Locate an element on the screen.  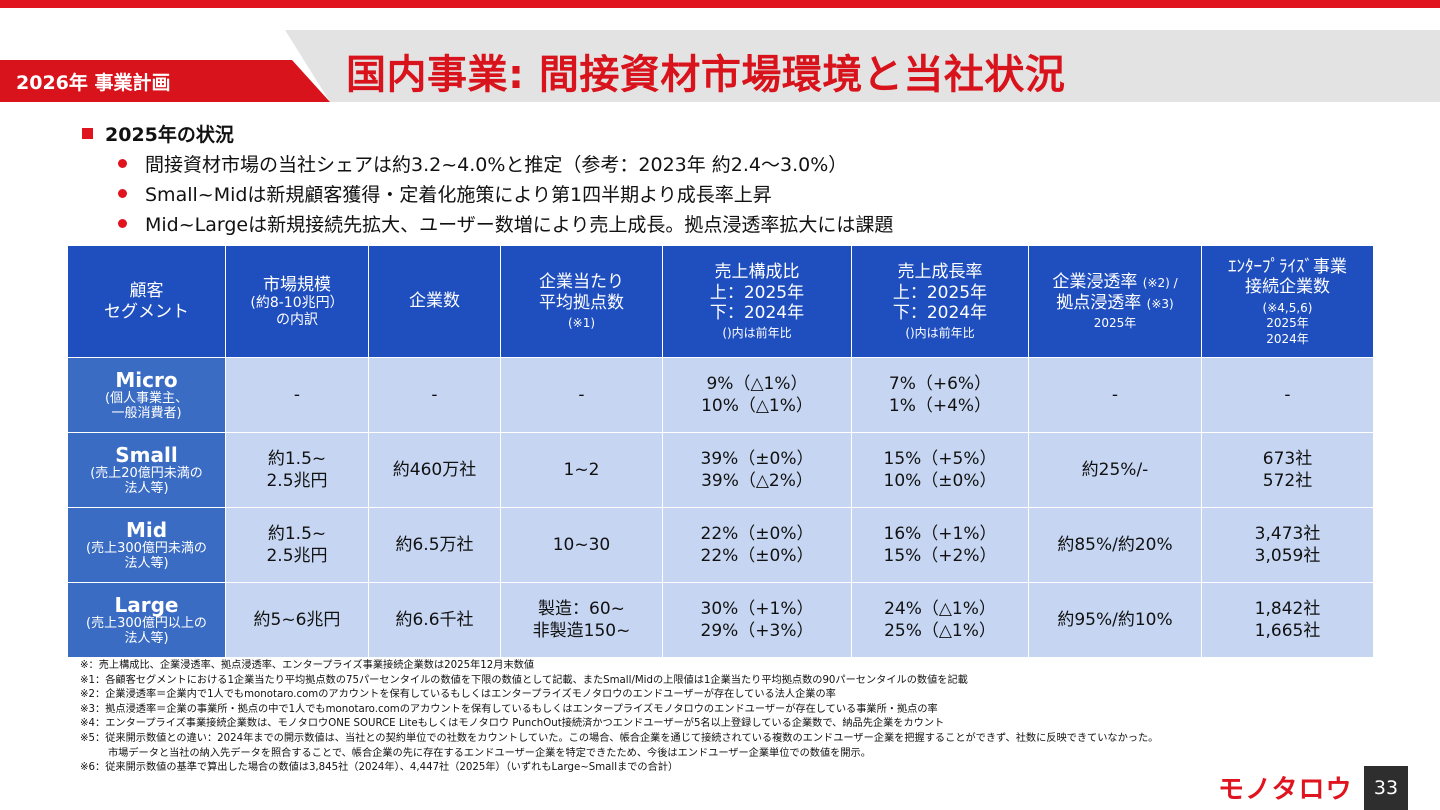
status-heading-text: 2025年の状況 is located at coordinates (169, 134).